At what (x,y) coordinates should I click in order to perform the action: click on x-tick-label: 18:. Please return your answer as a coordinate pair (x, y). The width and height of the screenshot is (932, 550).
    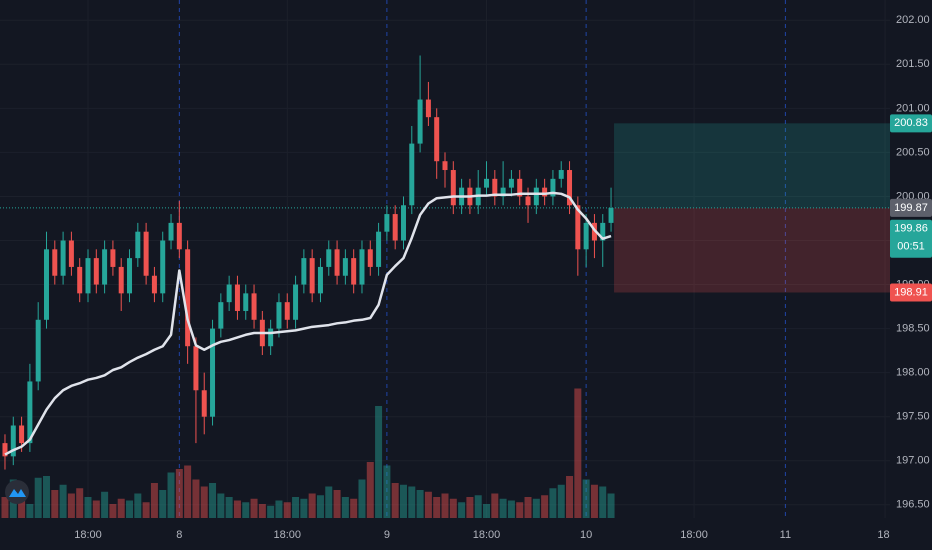
    Looking at the image, I should click on (884, 535).